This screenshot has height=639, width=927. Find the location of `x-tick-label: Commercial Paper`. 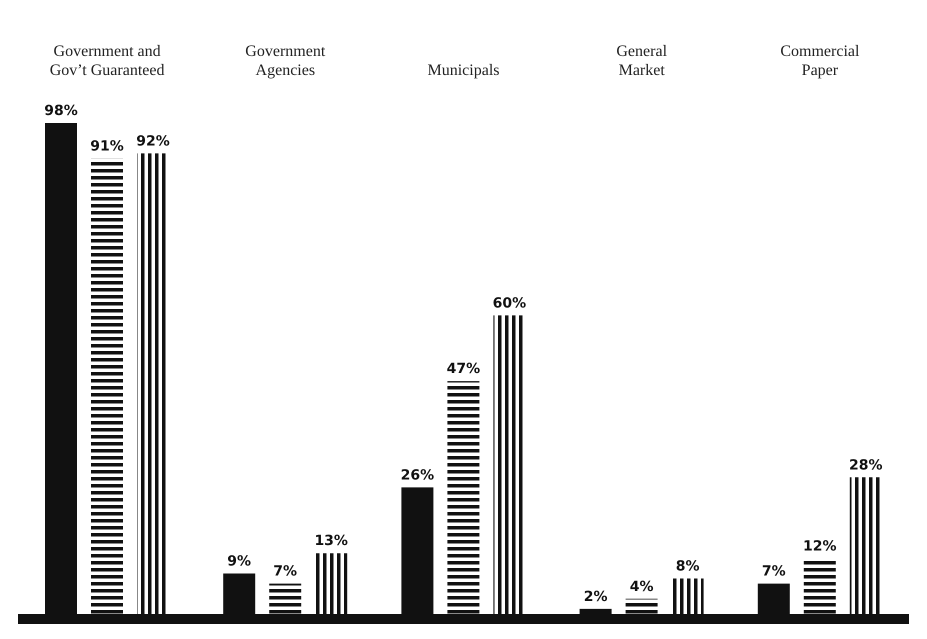

x-tick-label: Commercial Paper is located at coordinates (820, 61).